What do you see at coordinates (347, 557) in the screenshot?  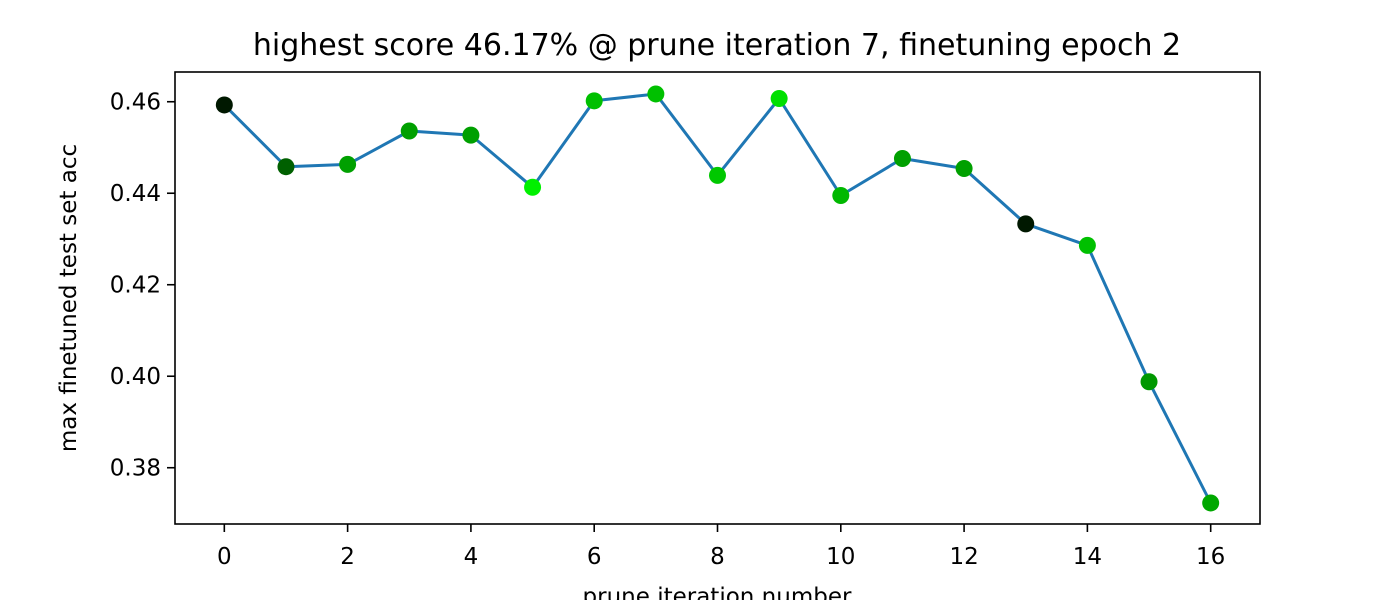 I see `x-tick-label: 2` at bounding box center [347, 557].